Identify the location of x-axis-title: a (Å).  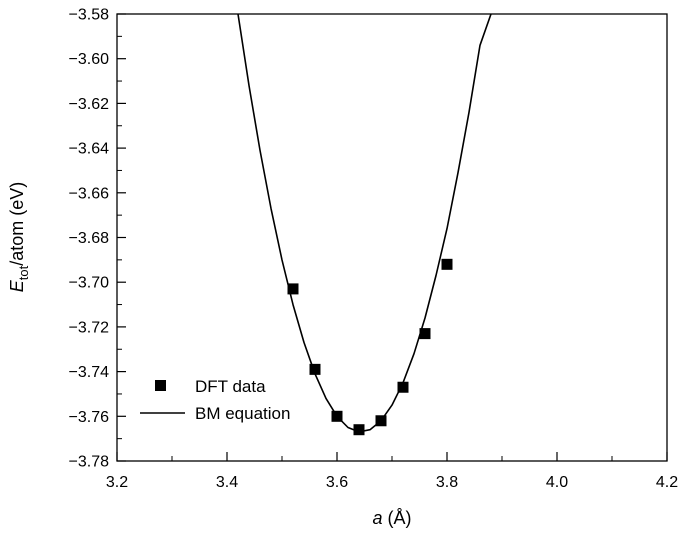
(391, 518).